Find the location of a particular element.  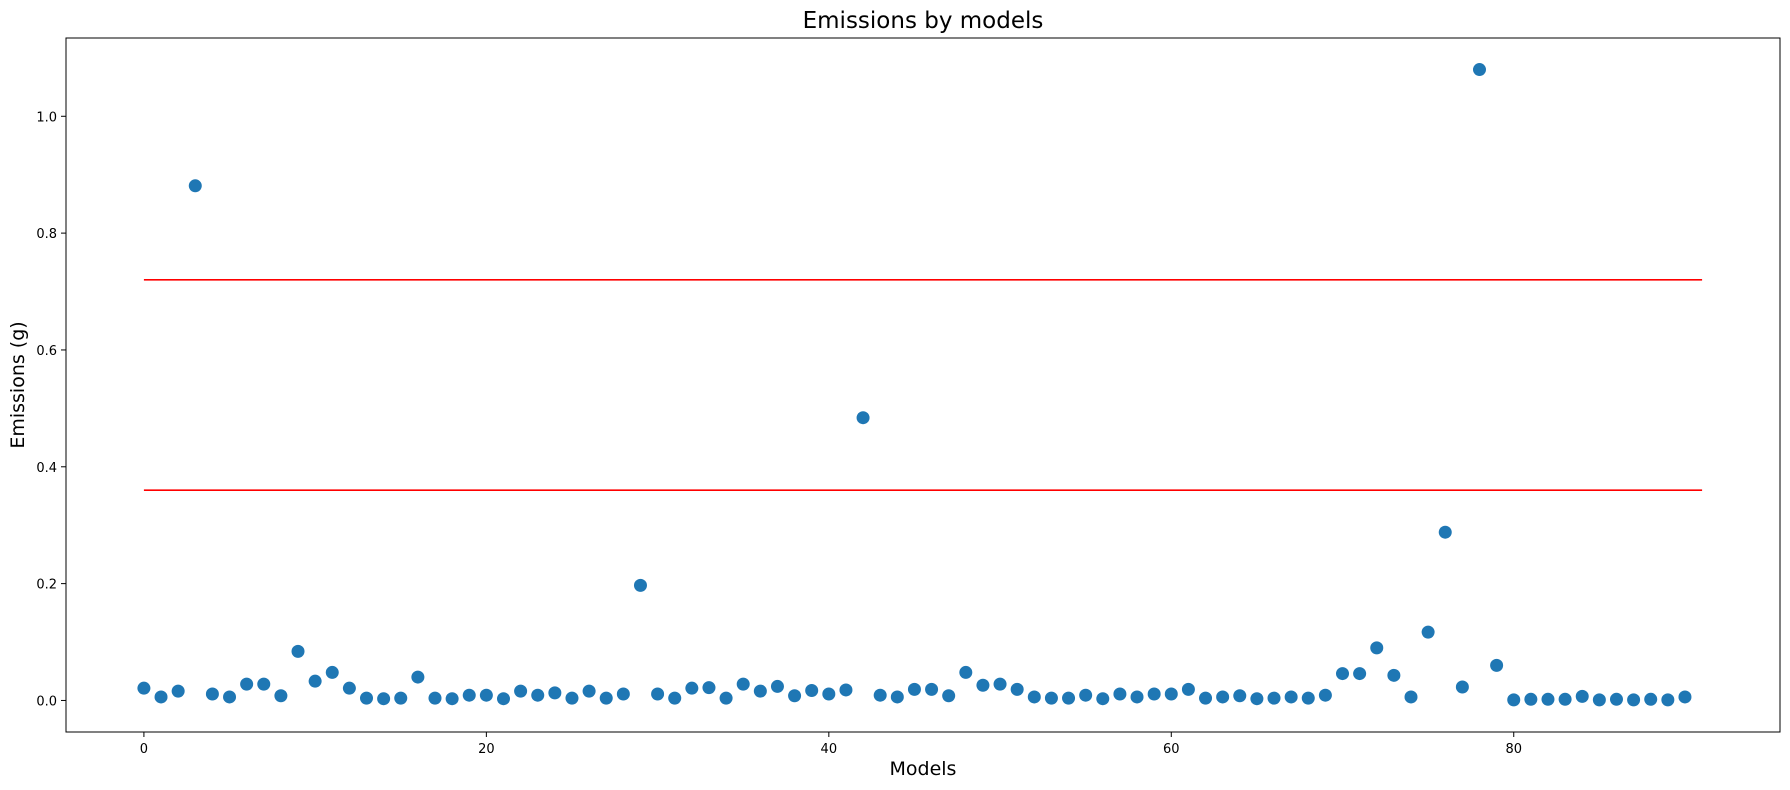

y-axis-title: Emissions (g) is located at coordinates (18, 384).